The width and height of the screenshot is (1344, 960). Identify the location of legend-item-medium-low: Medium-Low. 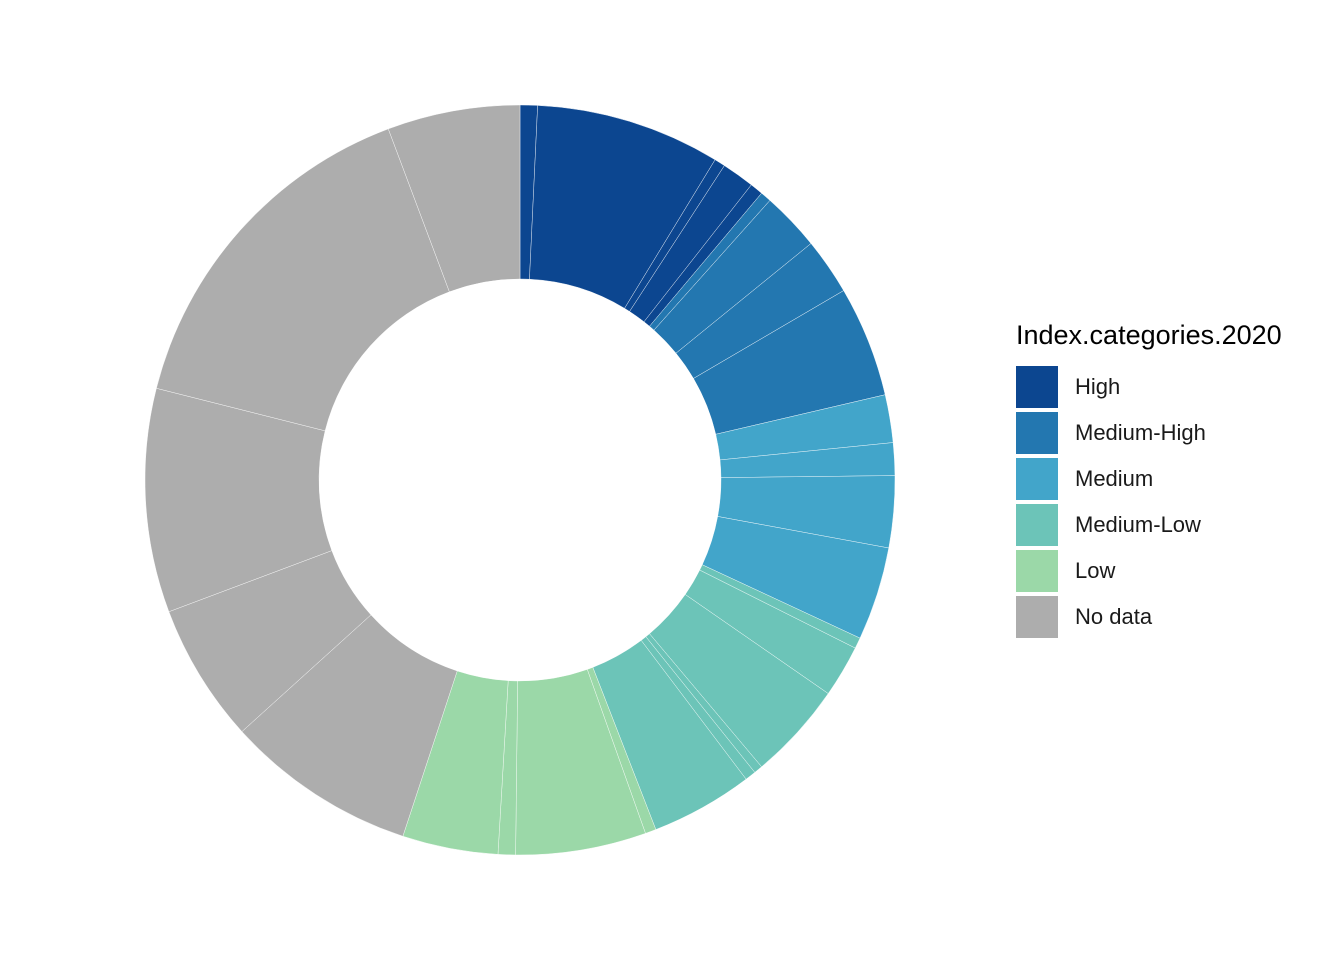
(1176, 525).